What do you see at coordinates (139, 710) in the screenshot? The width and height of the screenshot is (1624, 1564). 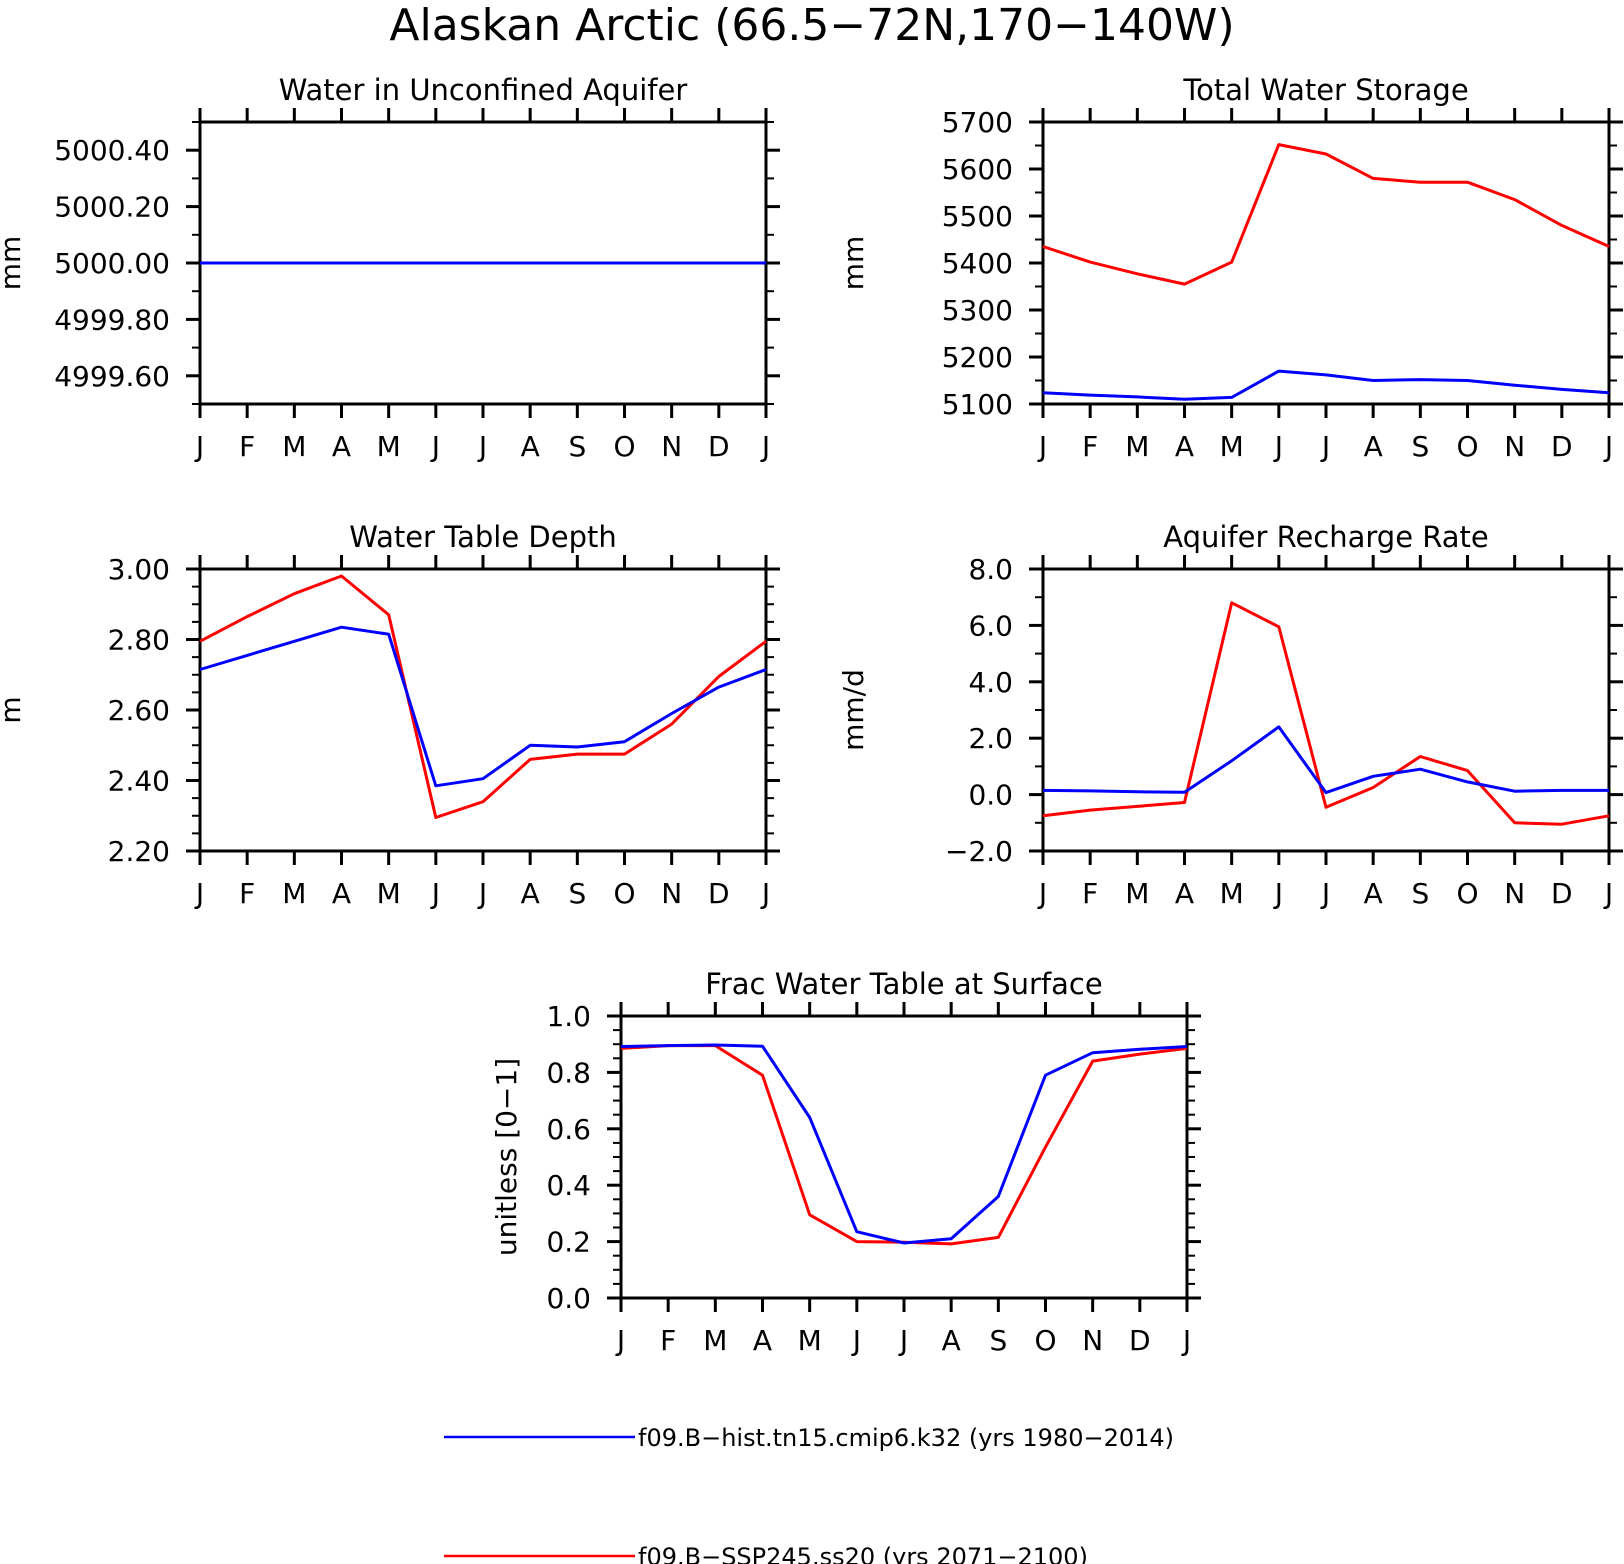 I see `y-tick-label: 2.60` at bounding box center [139, 710].